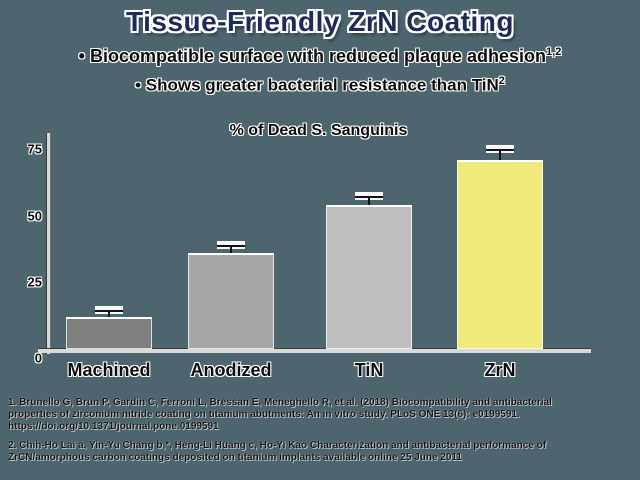 The image size is (640, 480). What do you see at coordinates (369, 370) in the screenshot?
I see `category-label-tin: TiN` at bounding box center [369, 370].